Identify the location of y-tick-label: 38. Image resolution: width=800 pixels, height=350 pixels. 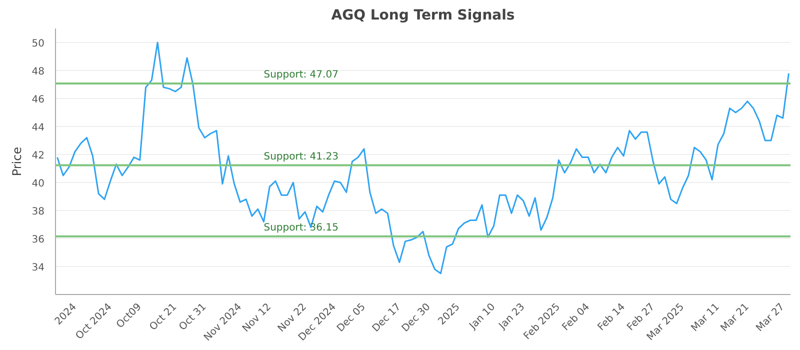
(38, 212).